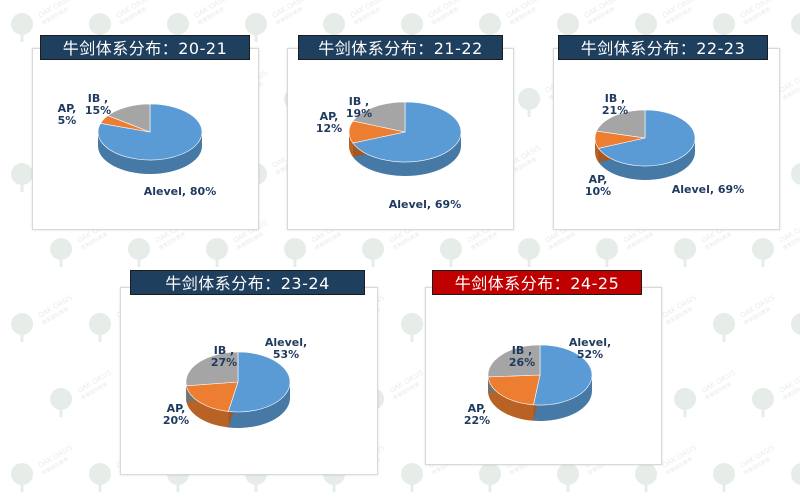  What do you see at coordinates (522, 356) in the screenshot?
I see `data-label-ib: IB , 26%` at bounding box center [522, 356].